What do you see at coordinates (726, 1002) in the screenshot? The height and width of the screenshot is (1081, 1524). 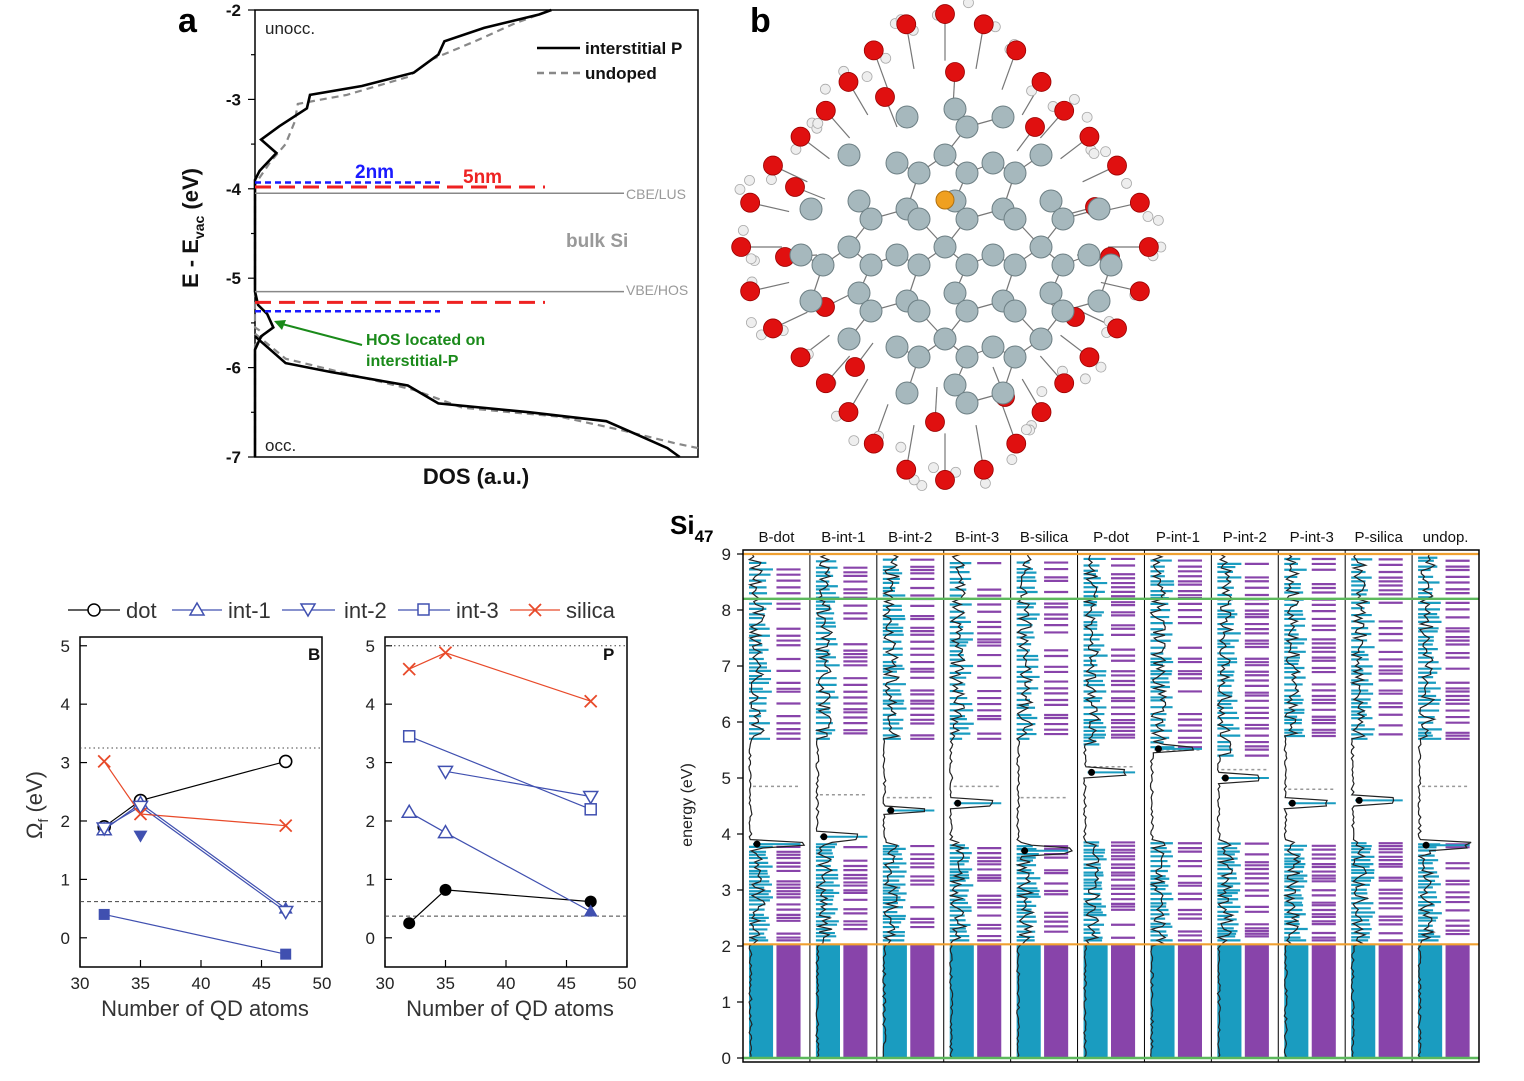 I see `energy-ytick-label: 1` at bounding box center [726, 1002].